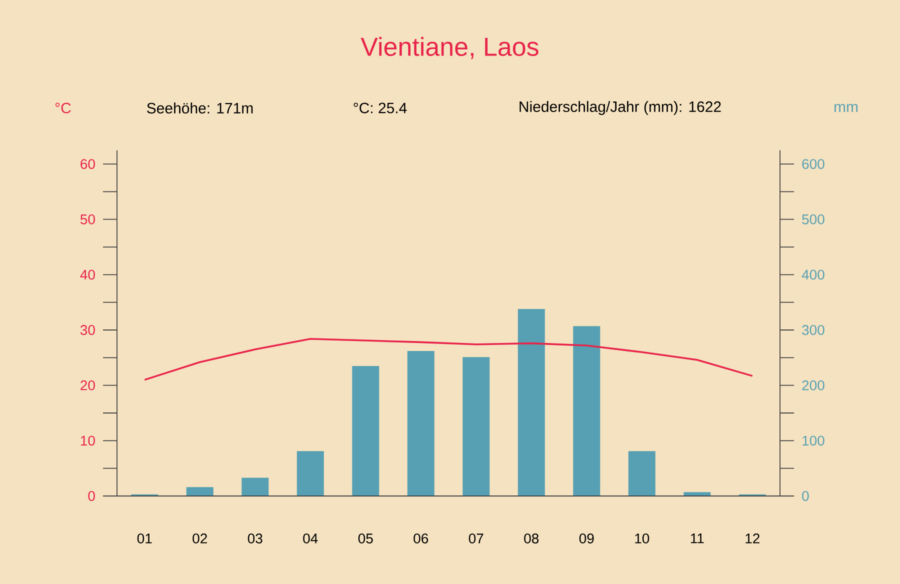 This screenshot has width=900, height=584. Describe the element at coordinates (144, 539) in the screenshot. I see `x-tick-label: 01` at that location.